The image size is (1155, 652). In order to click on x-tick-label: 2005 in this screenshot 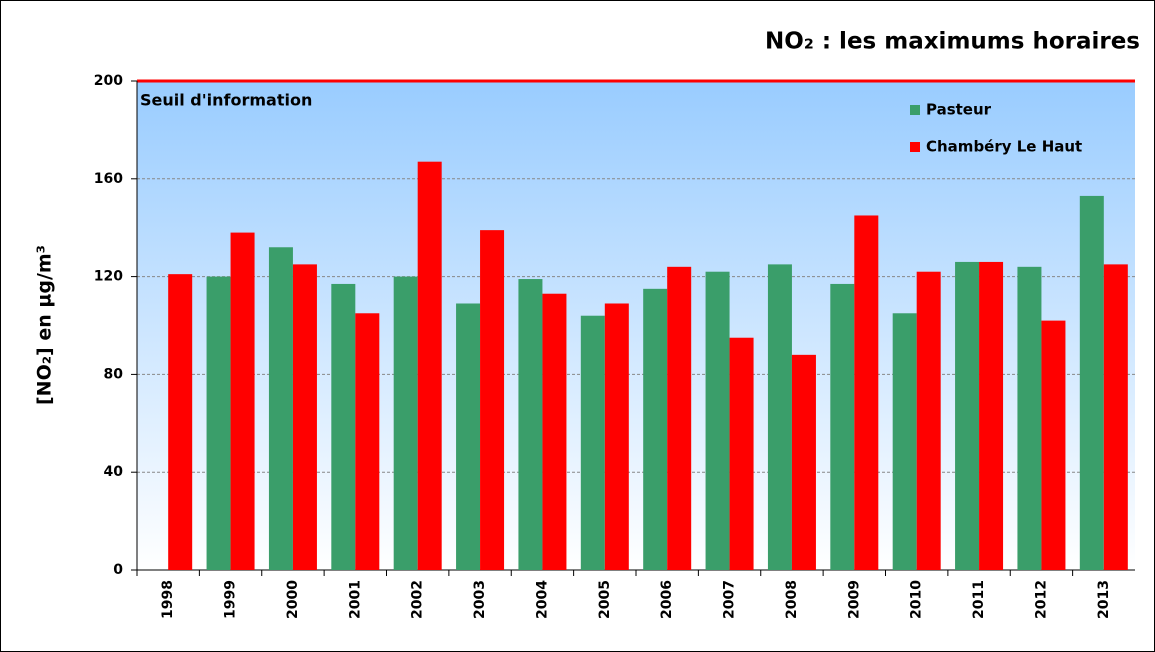, I will do `click(605, 599)`.